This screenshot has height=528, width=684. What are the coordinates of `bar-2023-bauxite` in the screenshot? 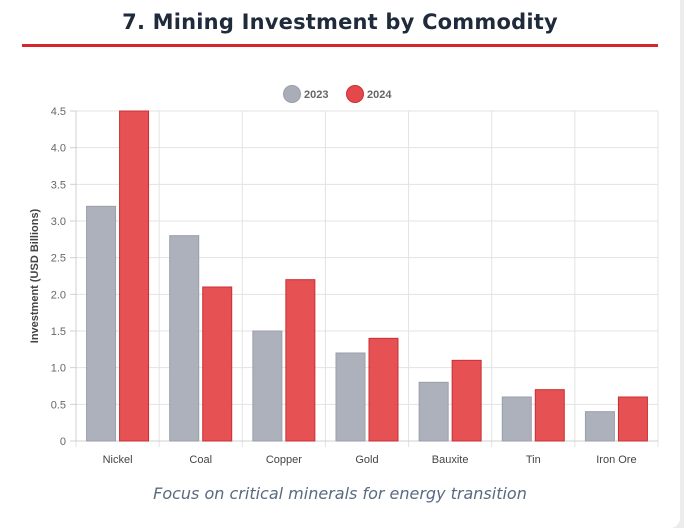 It's located at (433, 411).